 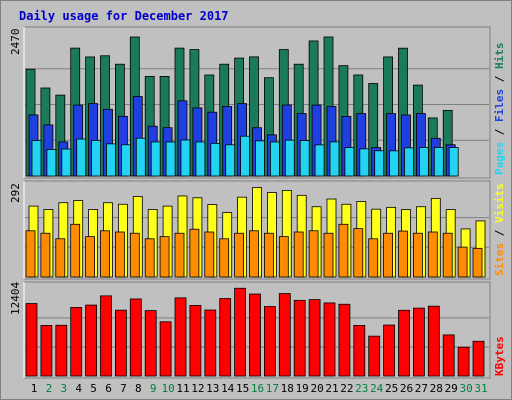 What do you see at coordinates (436, 388) in the screenshot?
I see `x-label-day-28: 28` at bounding box center [436, 388].